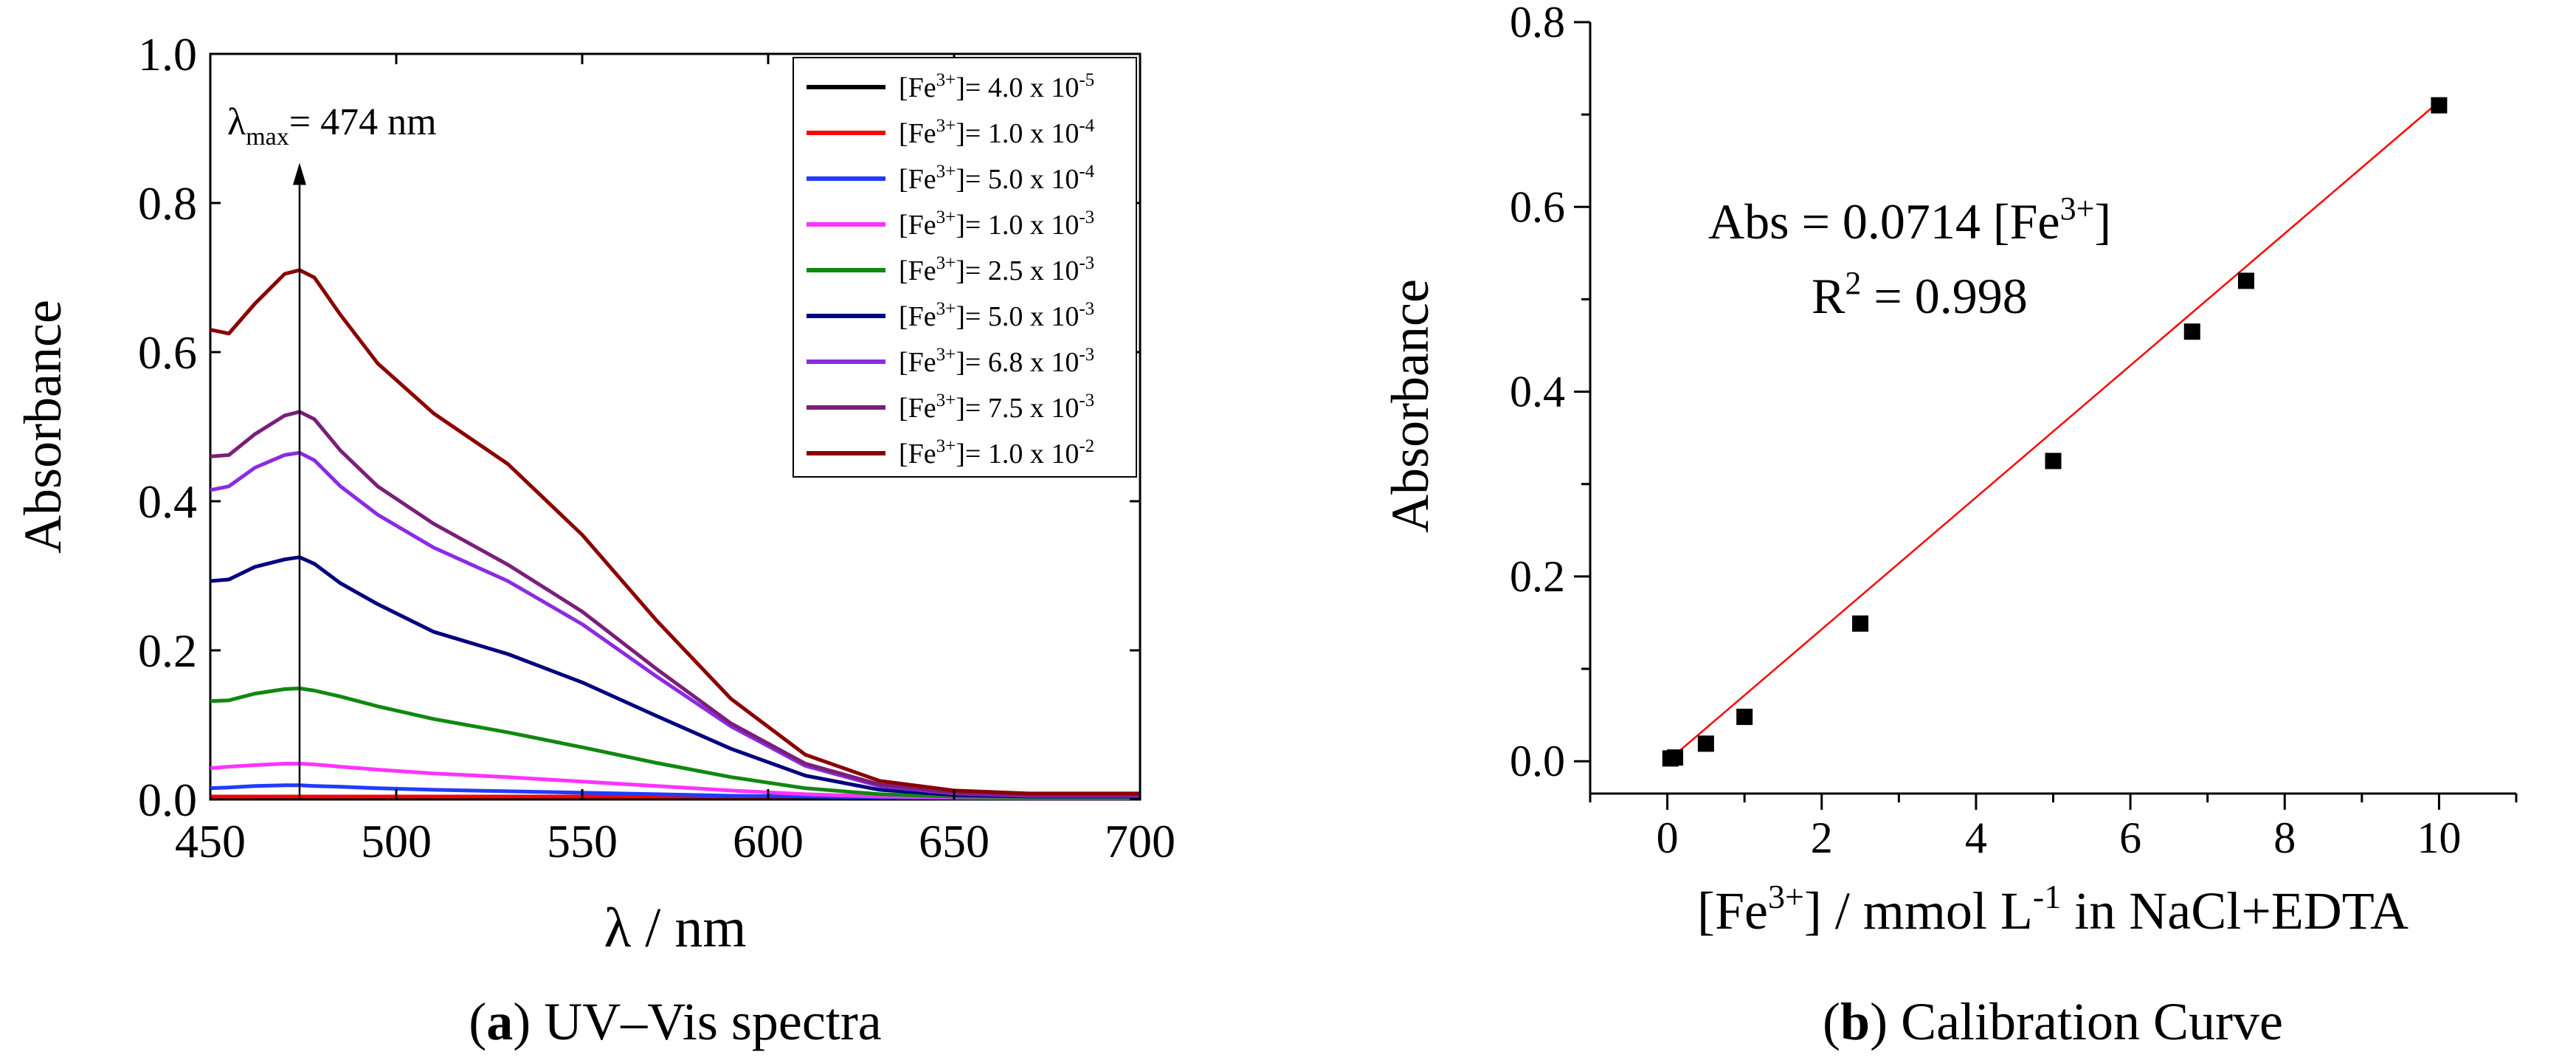  Describe the element at coordinates (2102, 222) in the screenshot. I see `fit-equation-end: ]` at that location.